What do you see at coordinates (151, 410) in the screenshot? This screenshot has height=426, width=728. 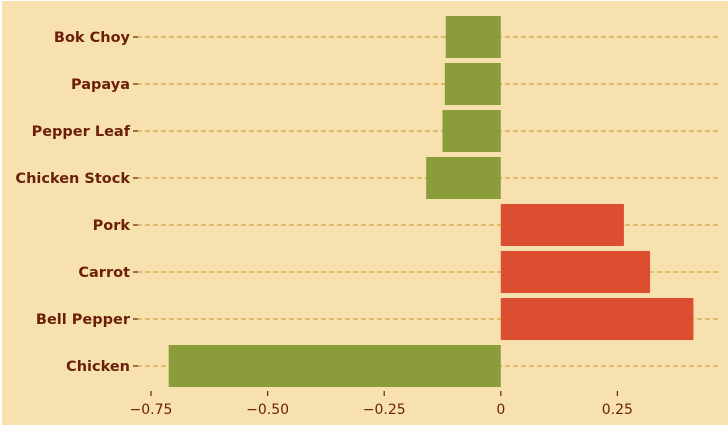 I see `x-tick-label: −0.75` at bounding box center [151, 410].